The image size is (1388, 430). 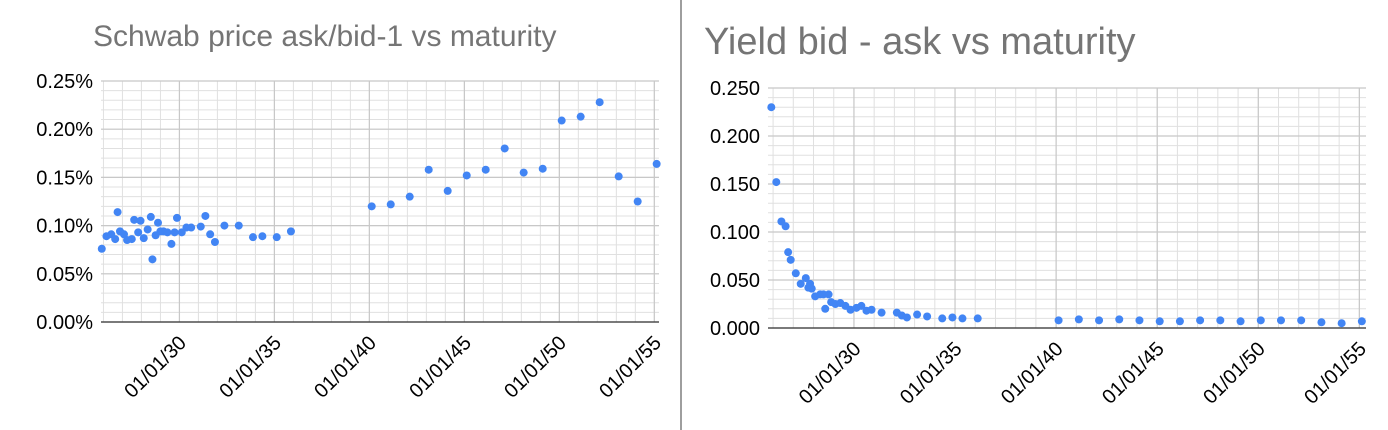 What do you see at coordinates (735, 137) in the screenshot?
I see `y-tick-label: 0.200` at bounding box center [735, 137].